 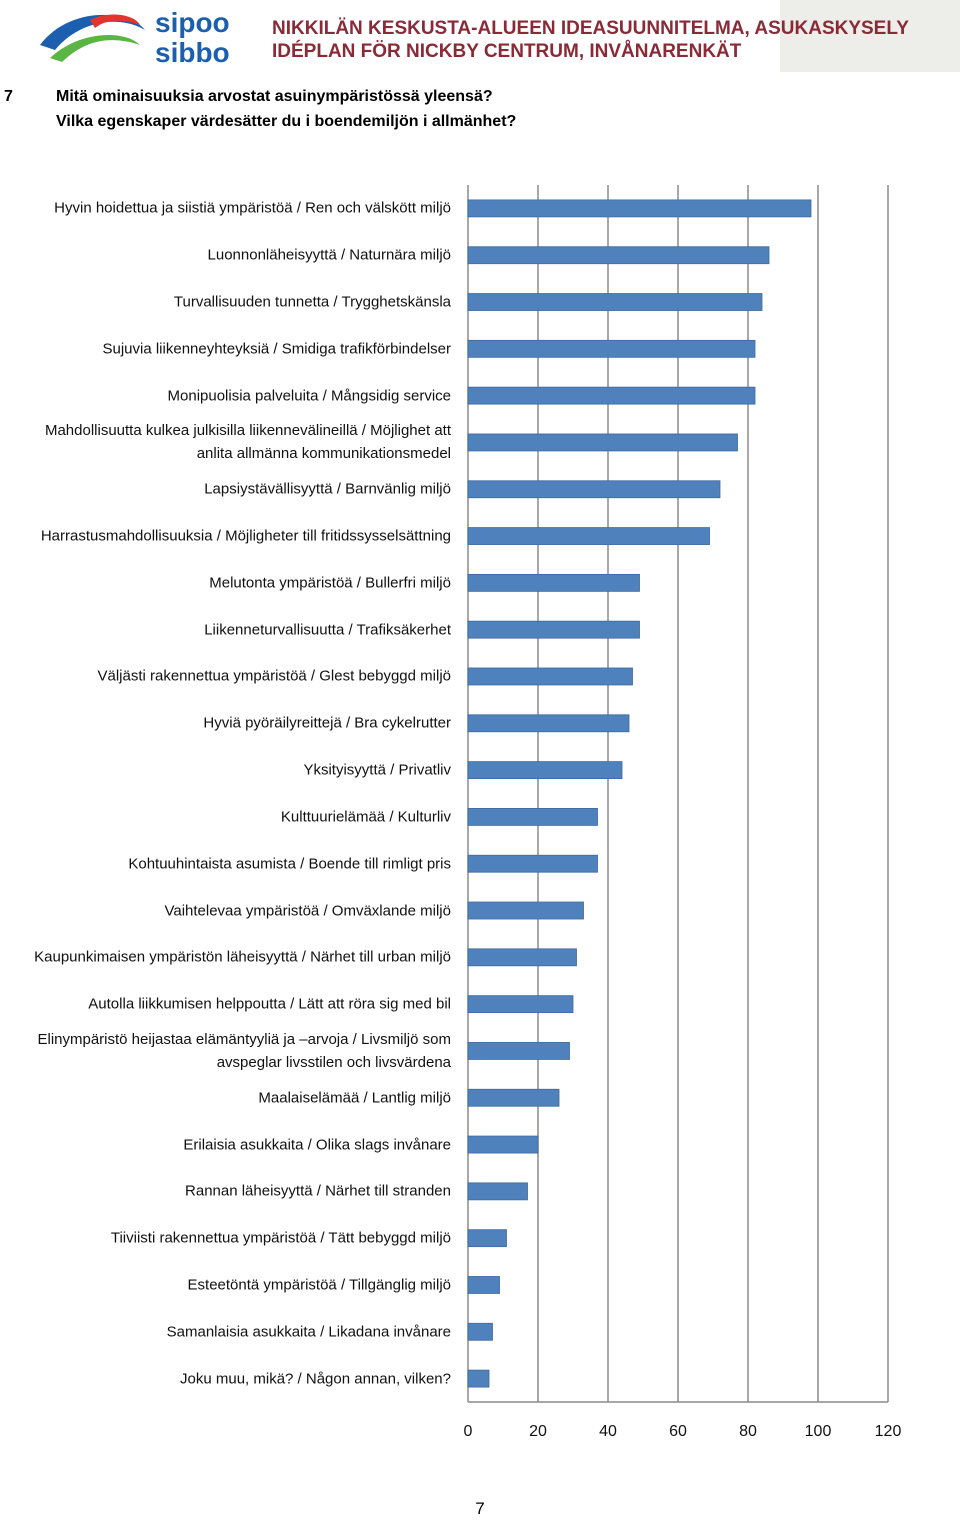 What do you see at coordinates (365, 817) in the screenshot?
I see `y-tick-label: Kulttuurielämää / Kulturliv` at bounding box center [365, 817].